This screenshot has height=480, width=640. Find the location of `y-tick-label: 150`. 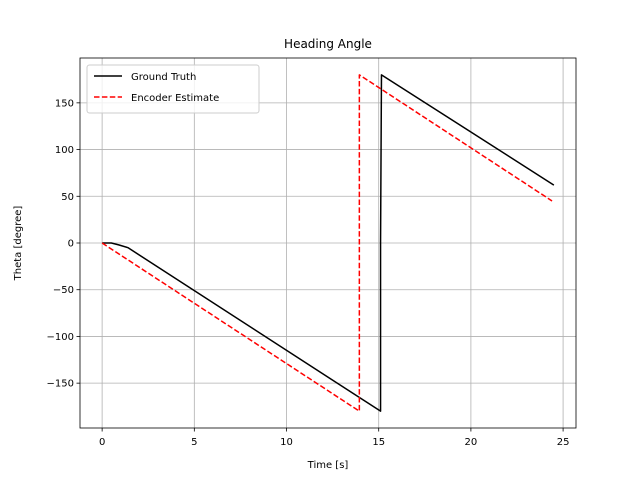

y-tick-label: 150 is located at coordinates (64, 103).